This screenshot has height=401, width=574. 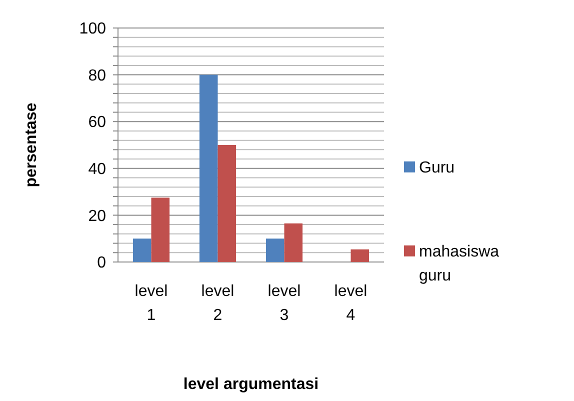 What do you see at coordinates (97, 216) in the screenshot?
I see `y-tick-label: 20` at bounding box center [97, 216].